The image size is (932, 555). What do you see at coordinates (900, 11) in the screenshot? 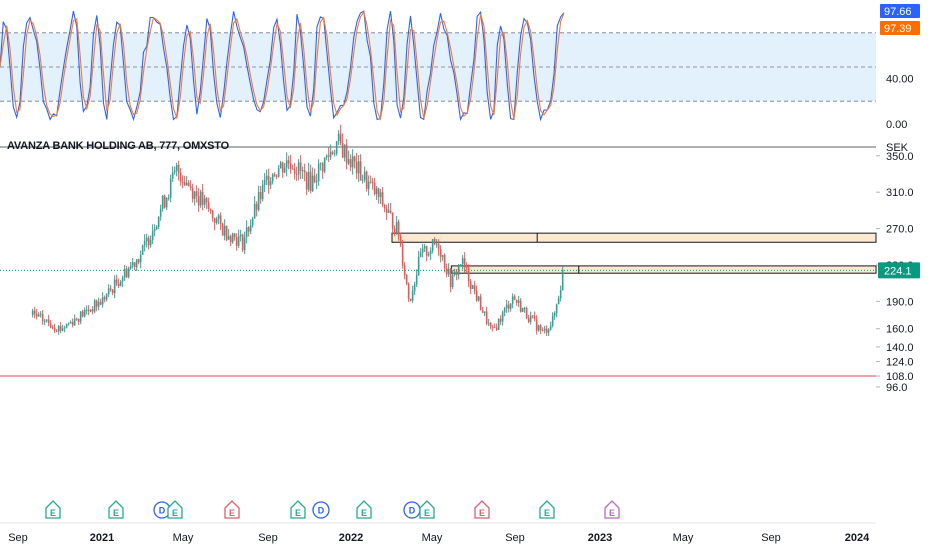
I see `k-value-badge-bg` at bounding box center [900, 11].